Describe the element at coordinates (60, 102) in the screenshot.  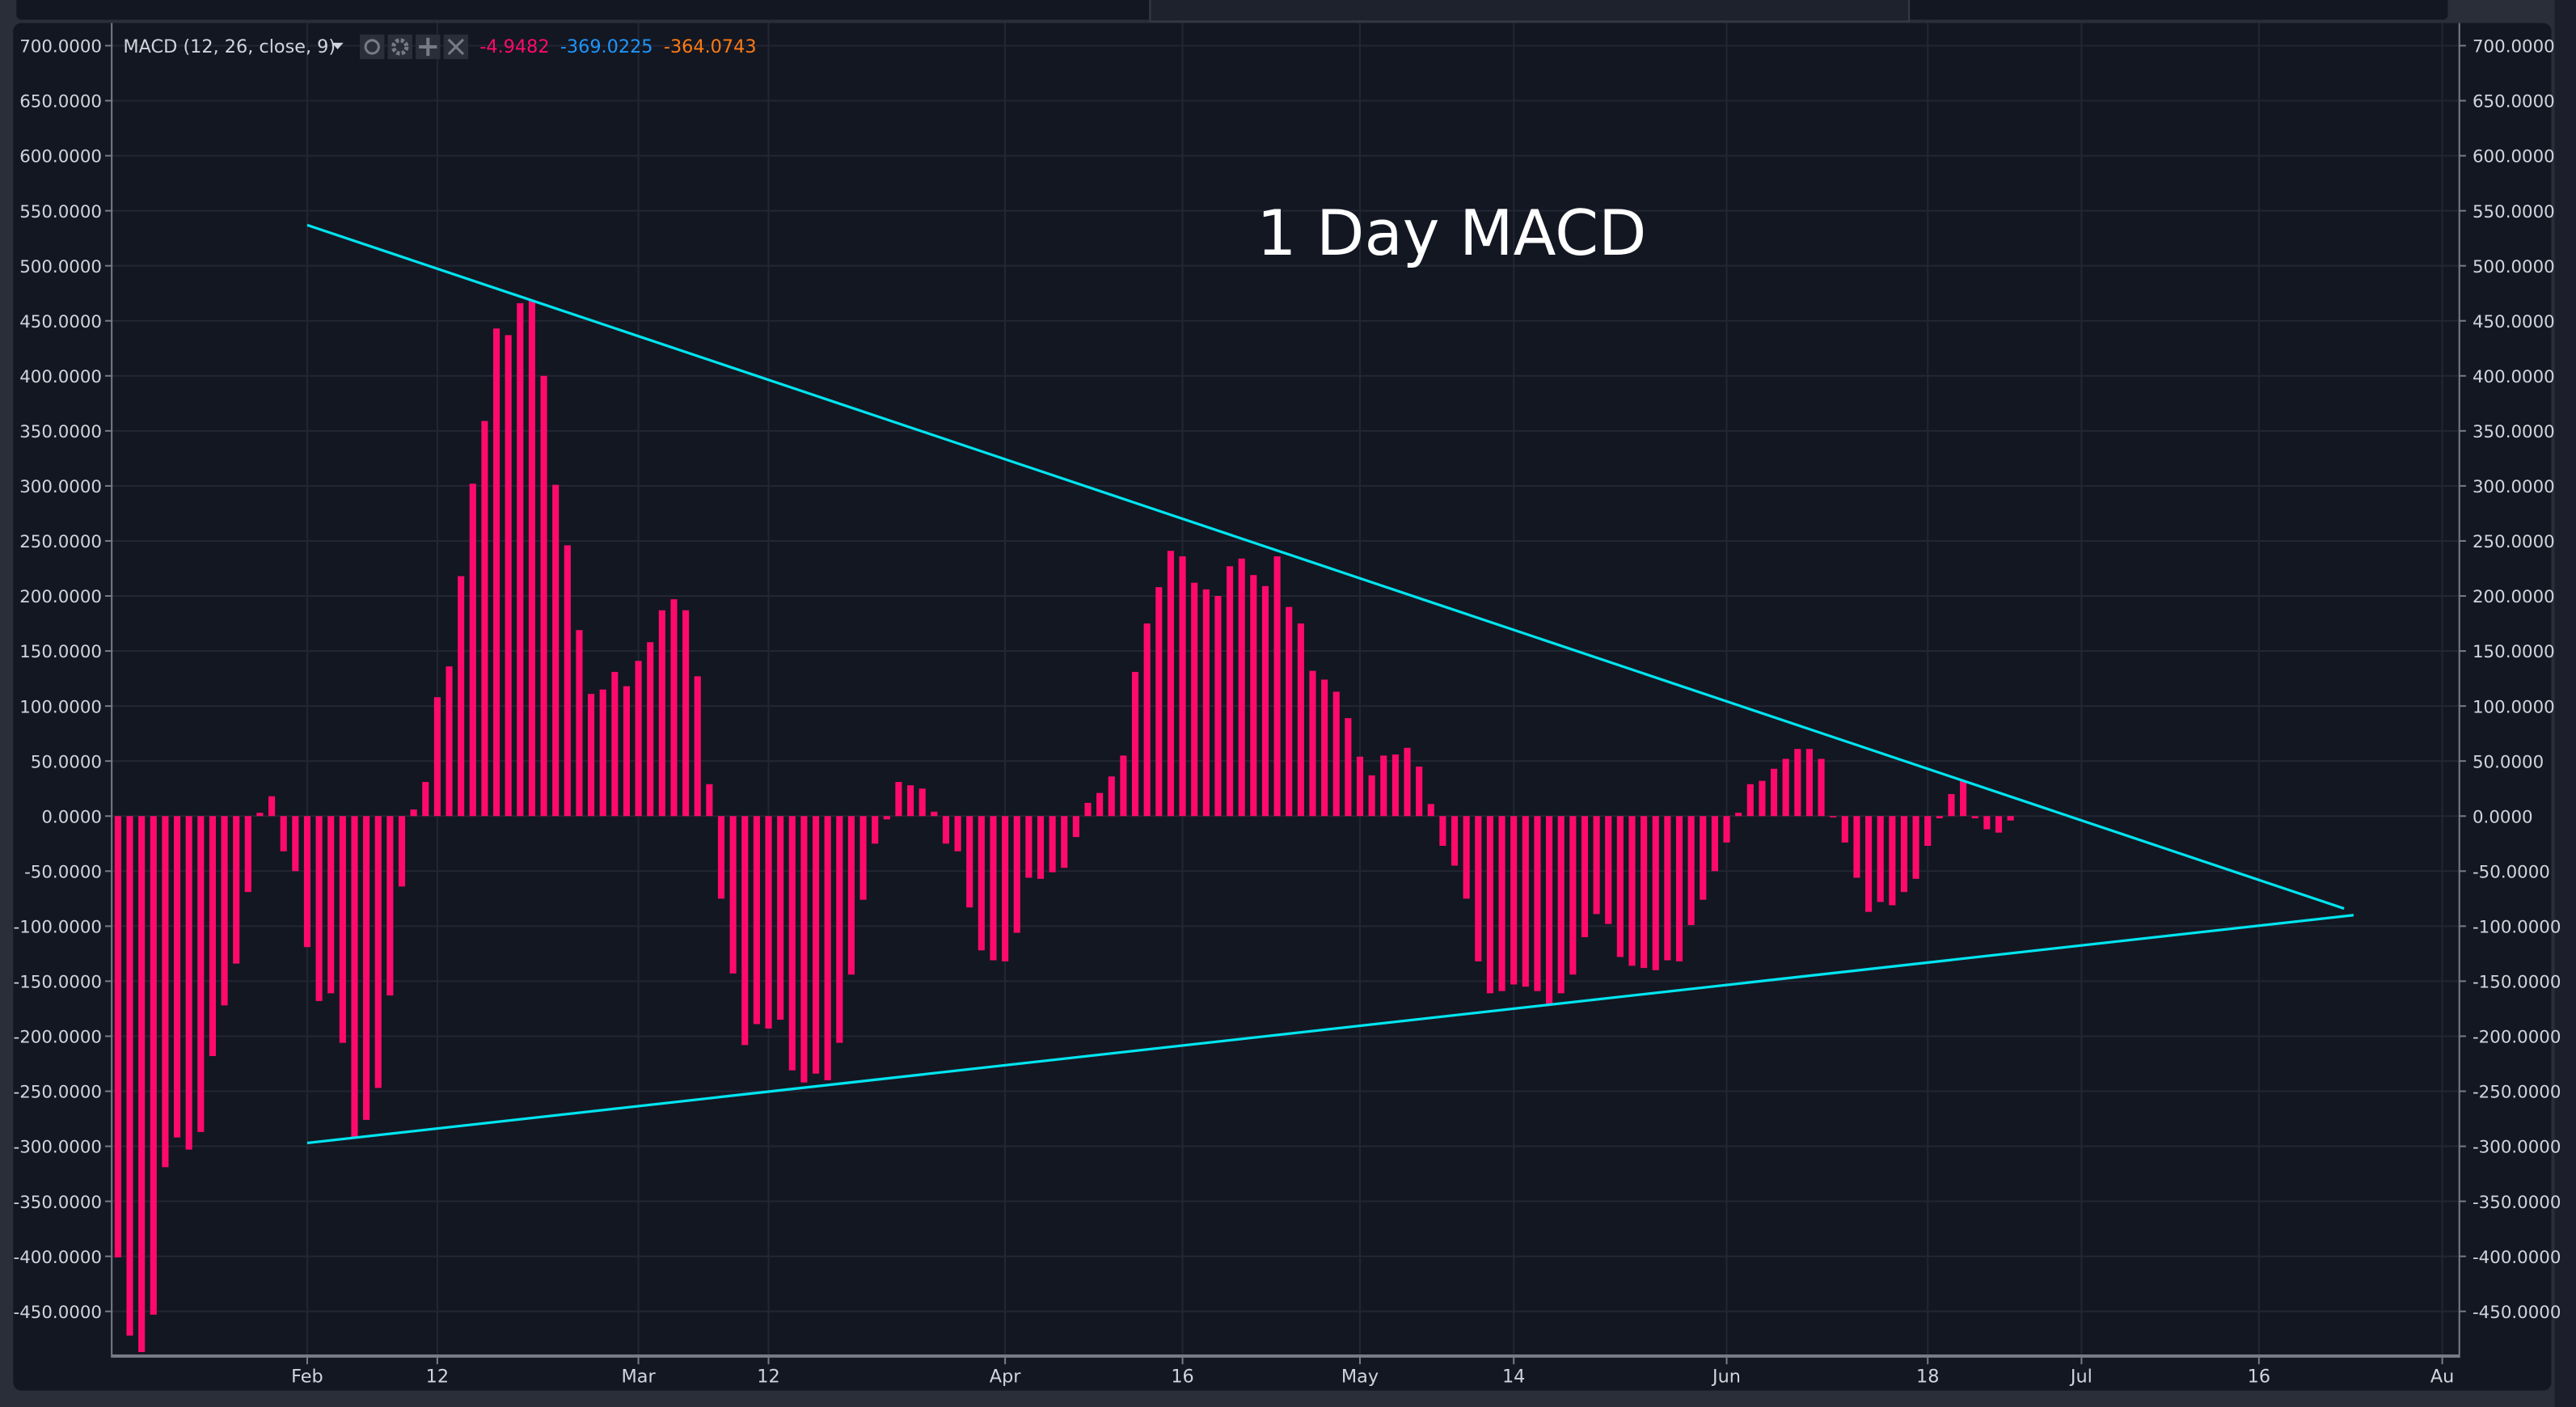
I see `y-tick-label: 650.0000` at that location.